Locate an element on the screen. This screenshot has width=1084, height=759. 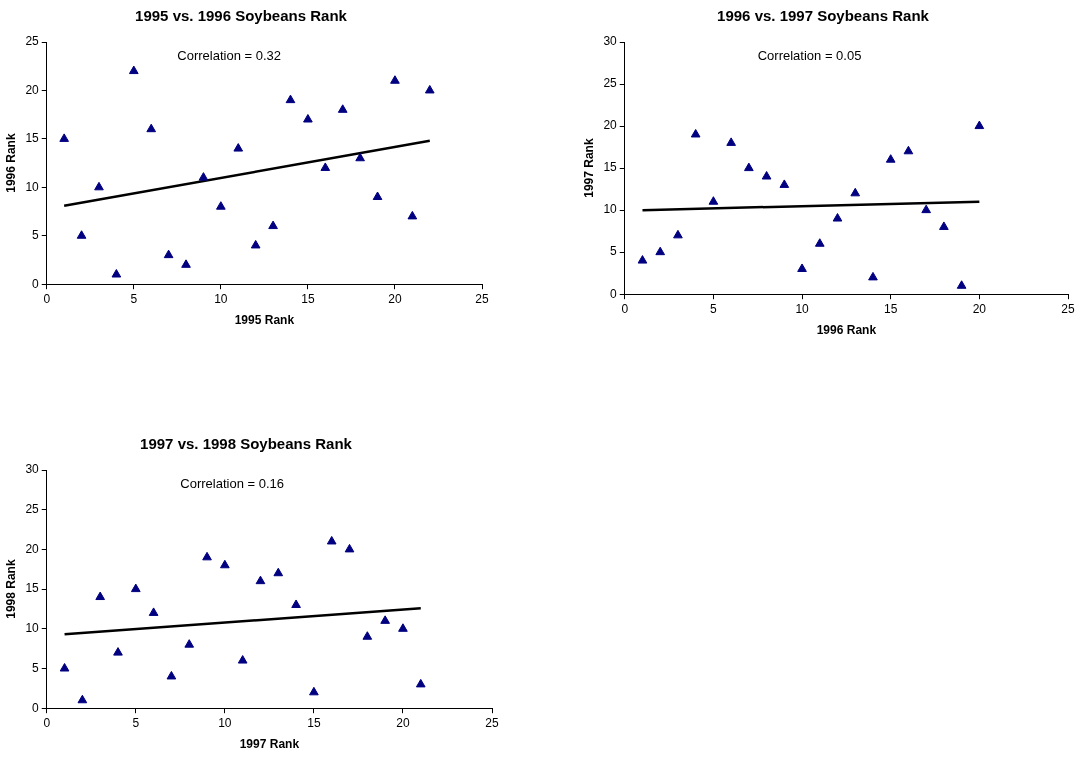
chart-title: 1995 vs. 1996 Soybeans Rank is located at coordinates (241, 16).